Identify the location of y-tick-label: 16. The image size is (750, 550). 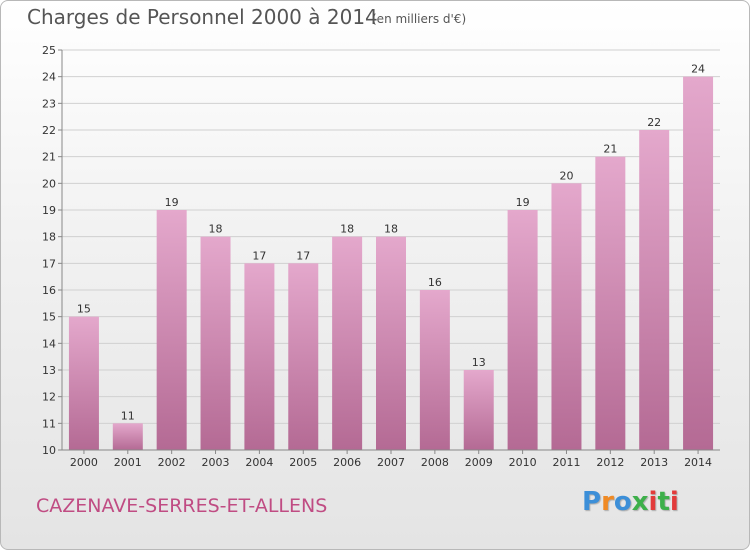
(49, 290).